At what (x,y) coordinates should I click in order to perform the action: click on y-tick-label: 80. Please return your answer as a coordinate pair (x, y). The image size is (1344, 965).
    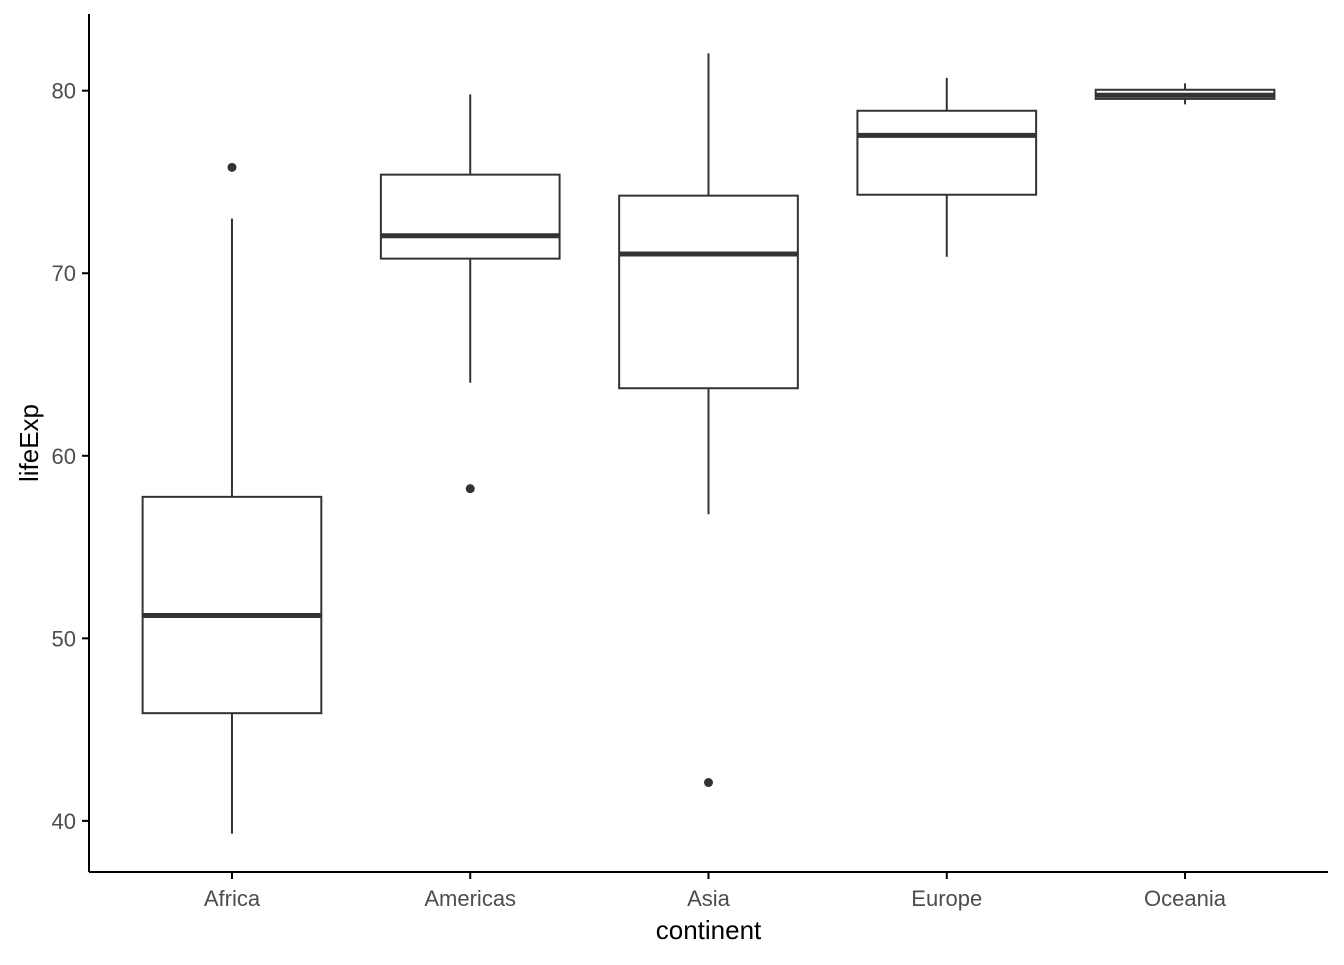
    Looking at the image, I should click on (64, 91).